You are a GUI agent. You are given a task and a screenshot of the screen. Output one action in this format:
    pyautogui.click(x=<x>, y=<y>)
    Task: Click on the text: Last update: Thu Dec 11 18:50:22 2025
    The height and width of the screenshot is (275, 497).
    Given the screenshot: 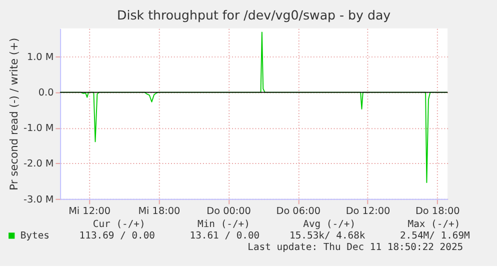 What is the action you would take?
    pyautogui.click(x=356, y=248)
    